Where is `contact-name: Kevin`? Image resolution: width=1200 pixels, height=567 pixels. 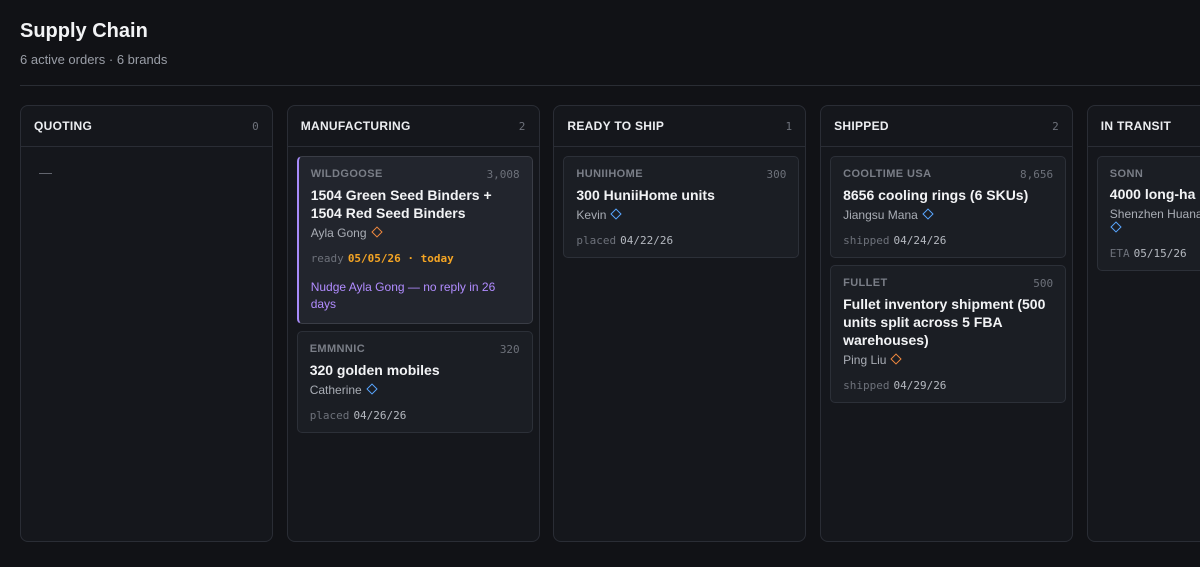 contact-name: Kevin is located at coordinates (591, 215).